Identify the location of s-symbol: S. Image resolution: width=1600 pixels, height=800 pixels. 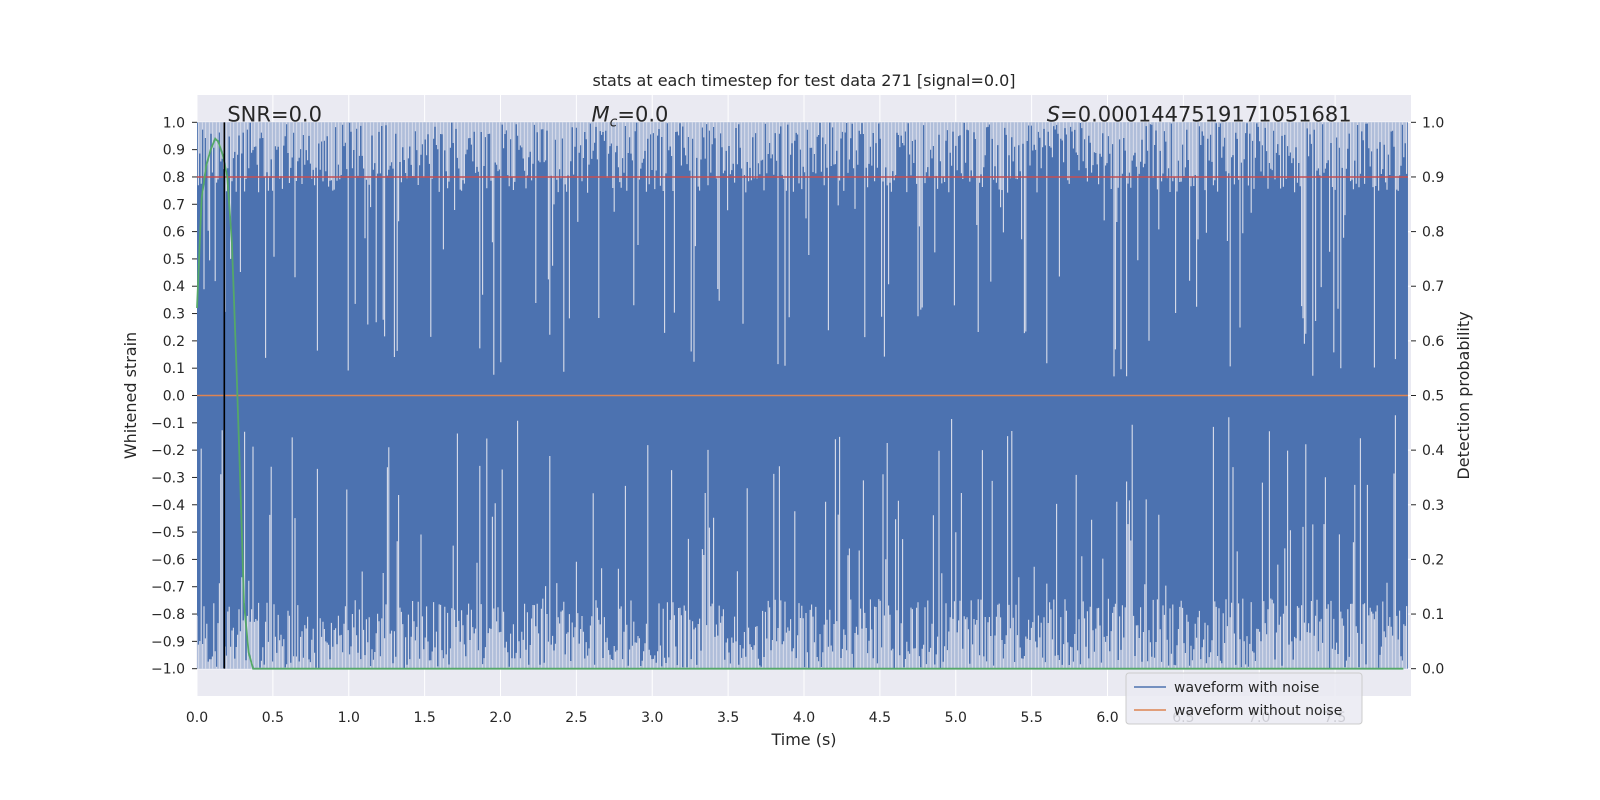
(1053, 114).